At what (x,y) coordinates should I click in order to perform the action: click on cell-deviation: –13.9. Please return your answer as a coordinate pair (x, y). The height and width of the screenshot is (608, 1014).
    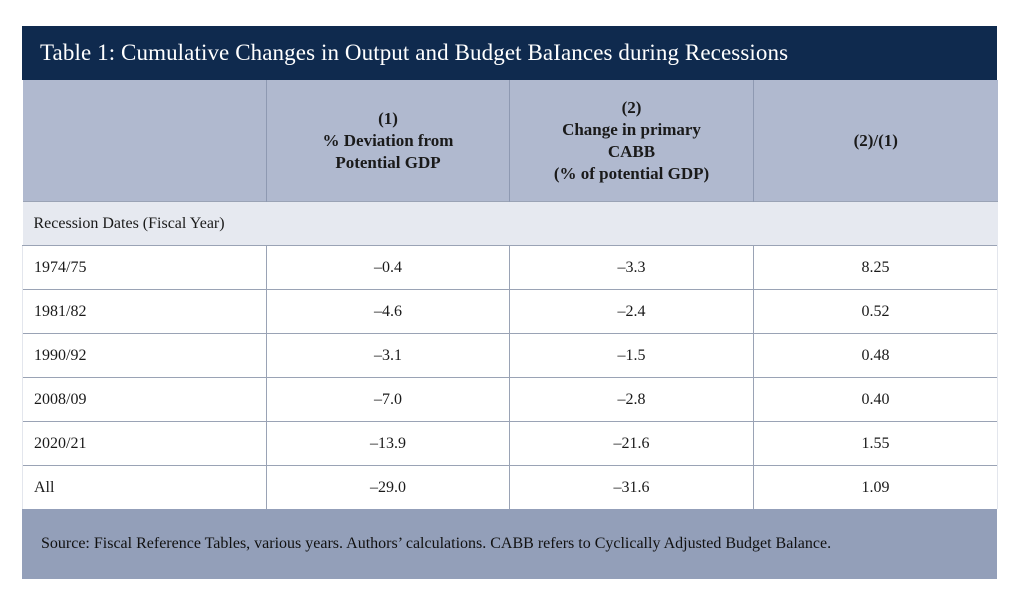
    Looking at the image, I should click on (388, 443).